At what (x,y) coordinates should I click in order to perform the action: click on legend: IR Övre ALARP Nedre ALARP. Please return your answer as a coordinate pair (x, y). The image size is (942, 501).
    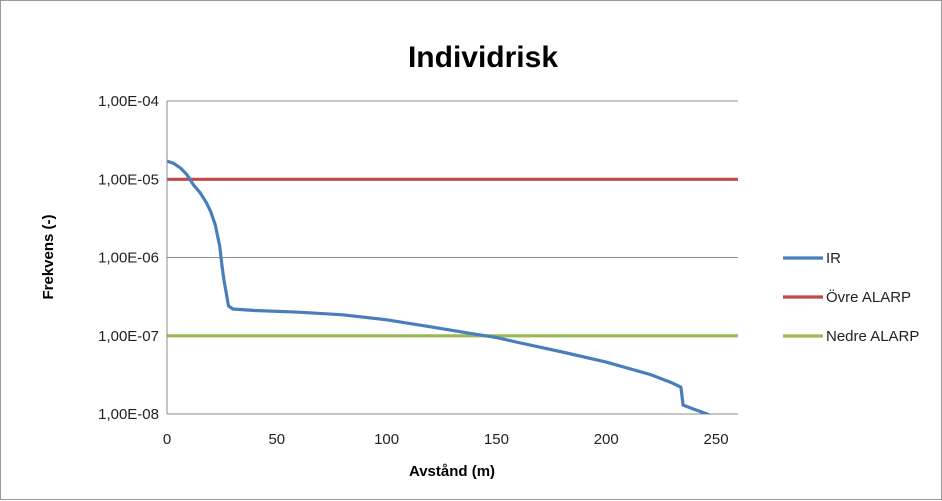
    Looking at the image, I should click on (851, 297).